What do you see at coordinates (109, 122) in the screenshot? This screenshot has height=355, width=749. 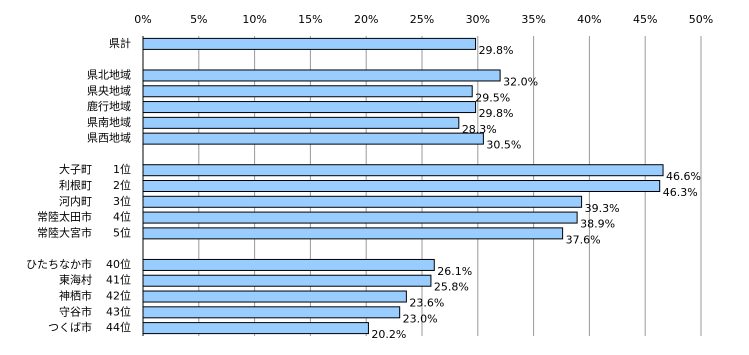 I see `category-label: 県南地域` at bounding box center [109, 122].